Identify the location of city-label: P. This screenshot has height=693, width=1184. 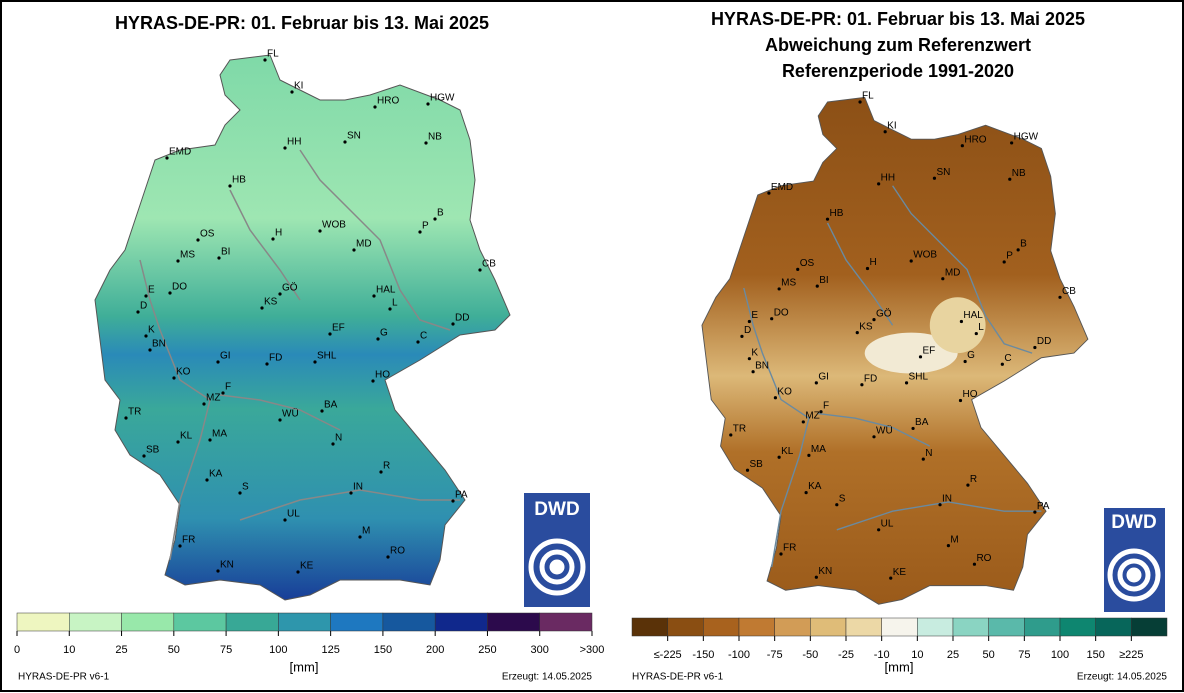
(1009, 256).